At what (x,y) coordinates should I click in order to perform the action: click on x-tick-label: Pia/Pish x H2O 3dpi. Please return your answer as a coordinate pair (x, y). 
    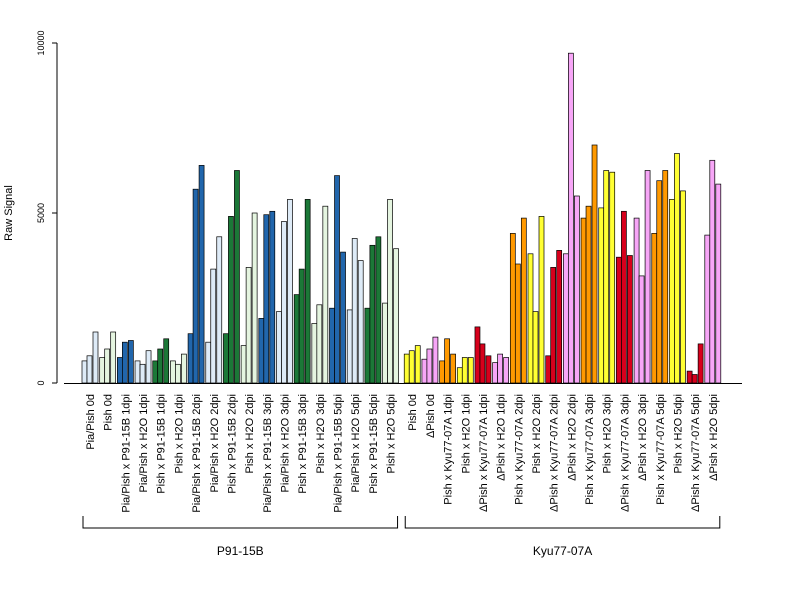
    Looking at the image, I should click on (285, 443).